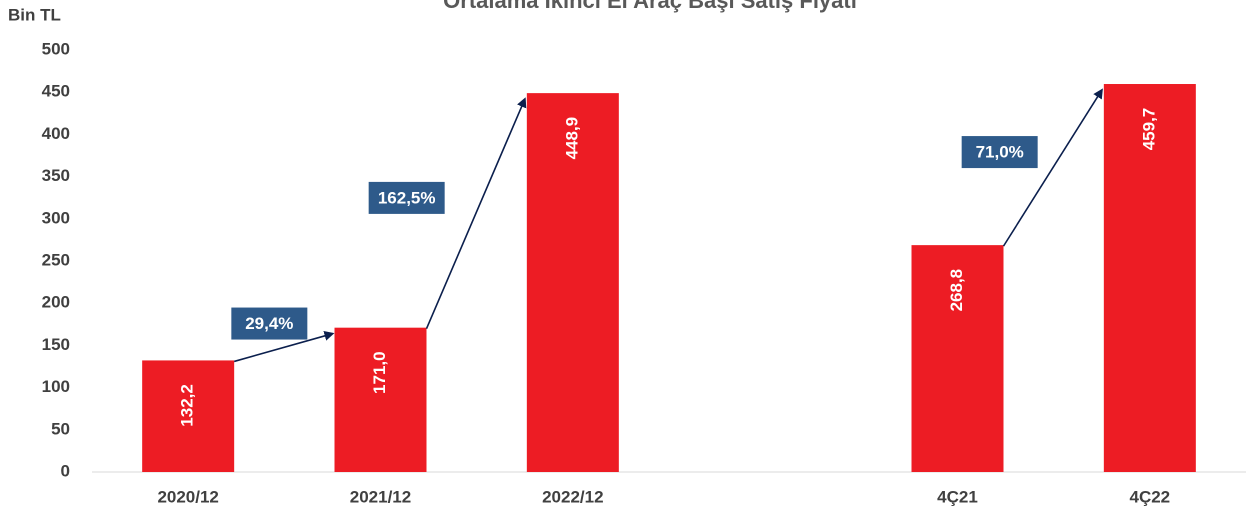  Describe the element at coordinates (60, 428) in the screenshot. I see `y-tick-label: 50` at that location.